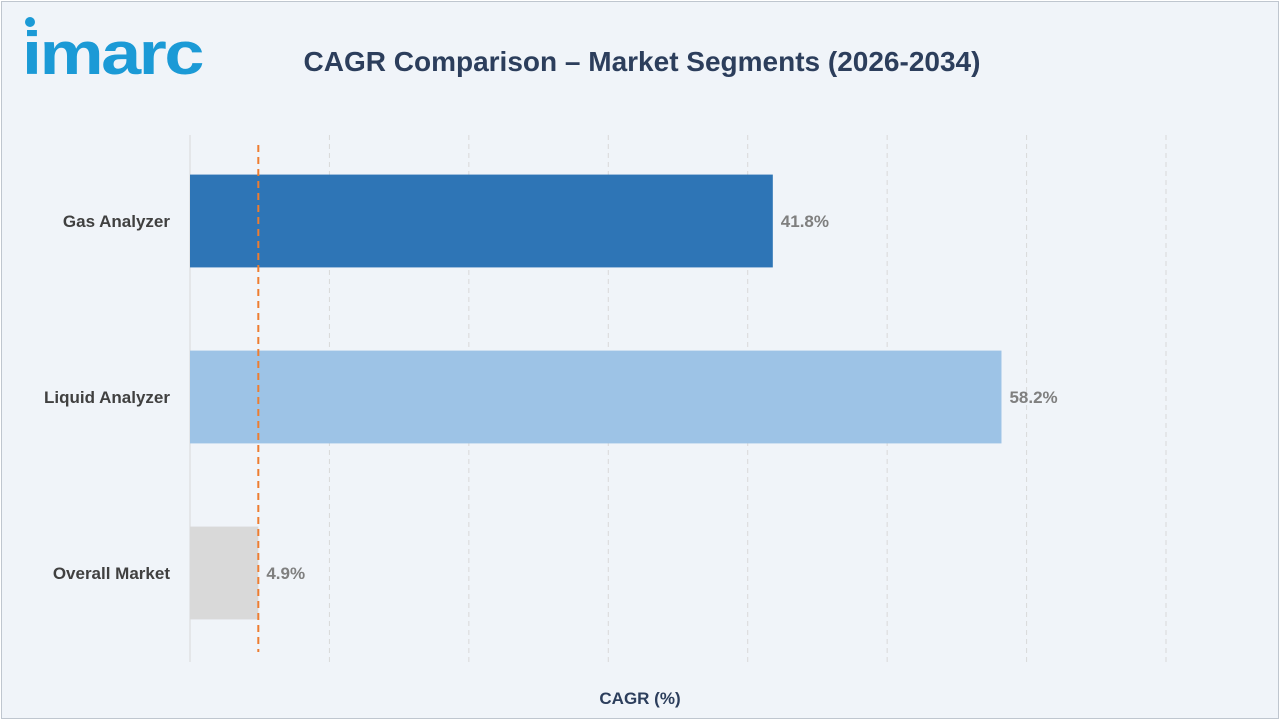 This screenshot has height=720, width=1280. I want to click on imarc-logo: imarc, so click(113, 51).